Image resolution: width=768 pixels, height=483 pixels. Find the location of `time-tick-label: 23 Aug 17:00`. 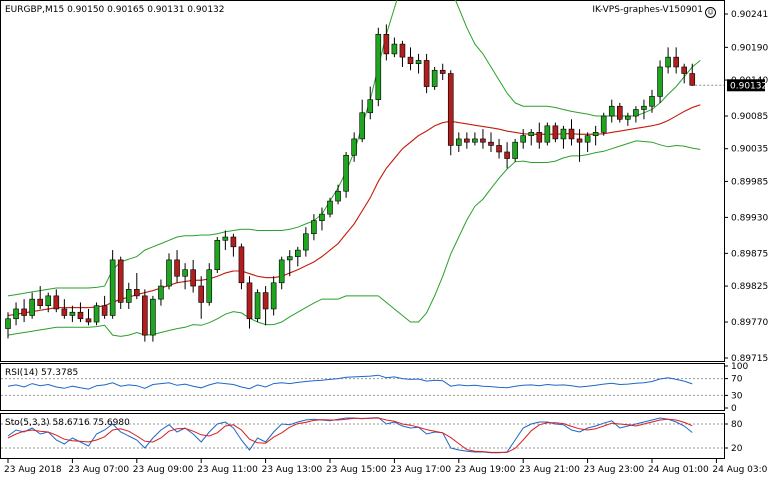

time-tick-label: 23 Aug 17:00 is located at coordinates (420, 470).